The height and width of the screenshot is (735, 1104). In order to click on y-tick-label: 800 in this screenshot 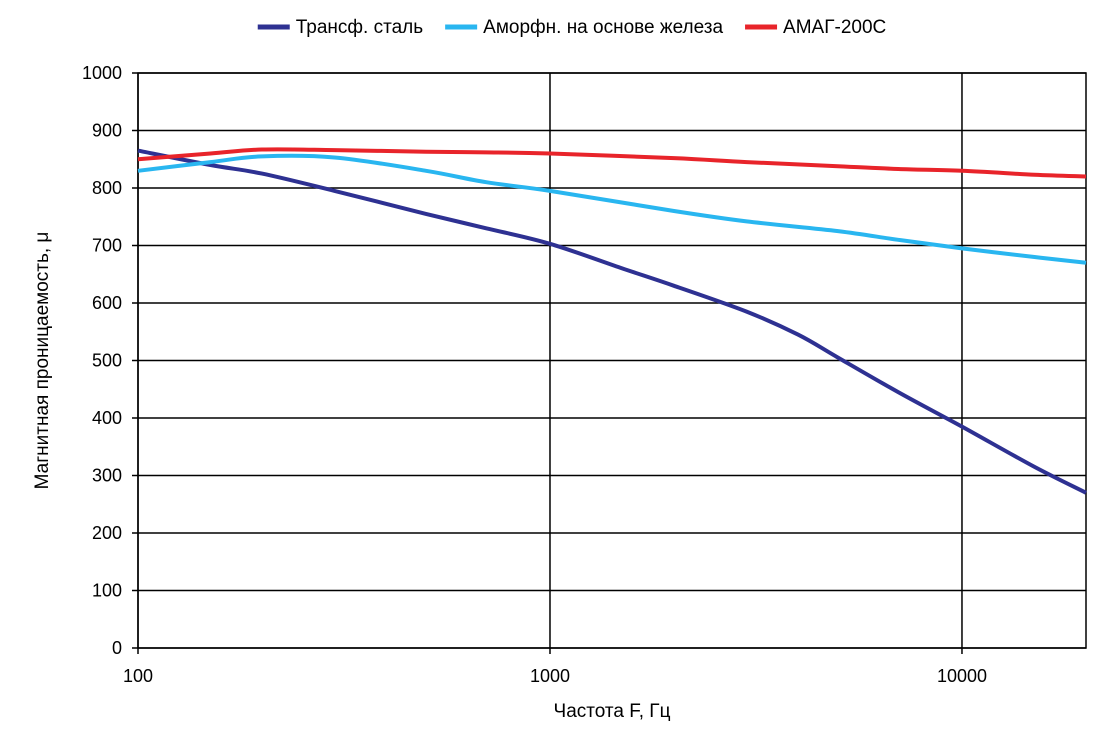, I will do `click(107, 188)`.